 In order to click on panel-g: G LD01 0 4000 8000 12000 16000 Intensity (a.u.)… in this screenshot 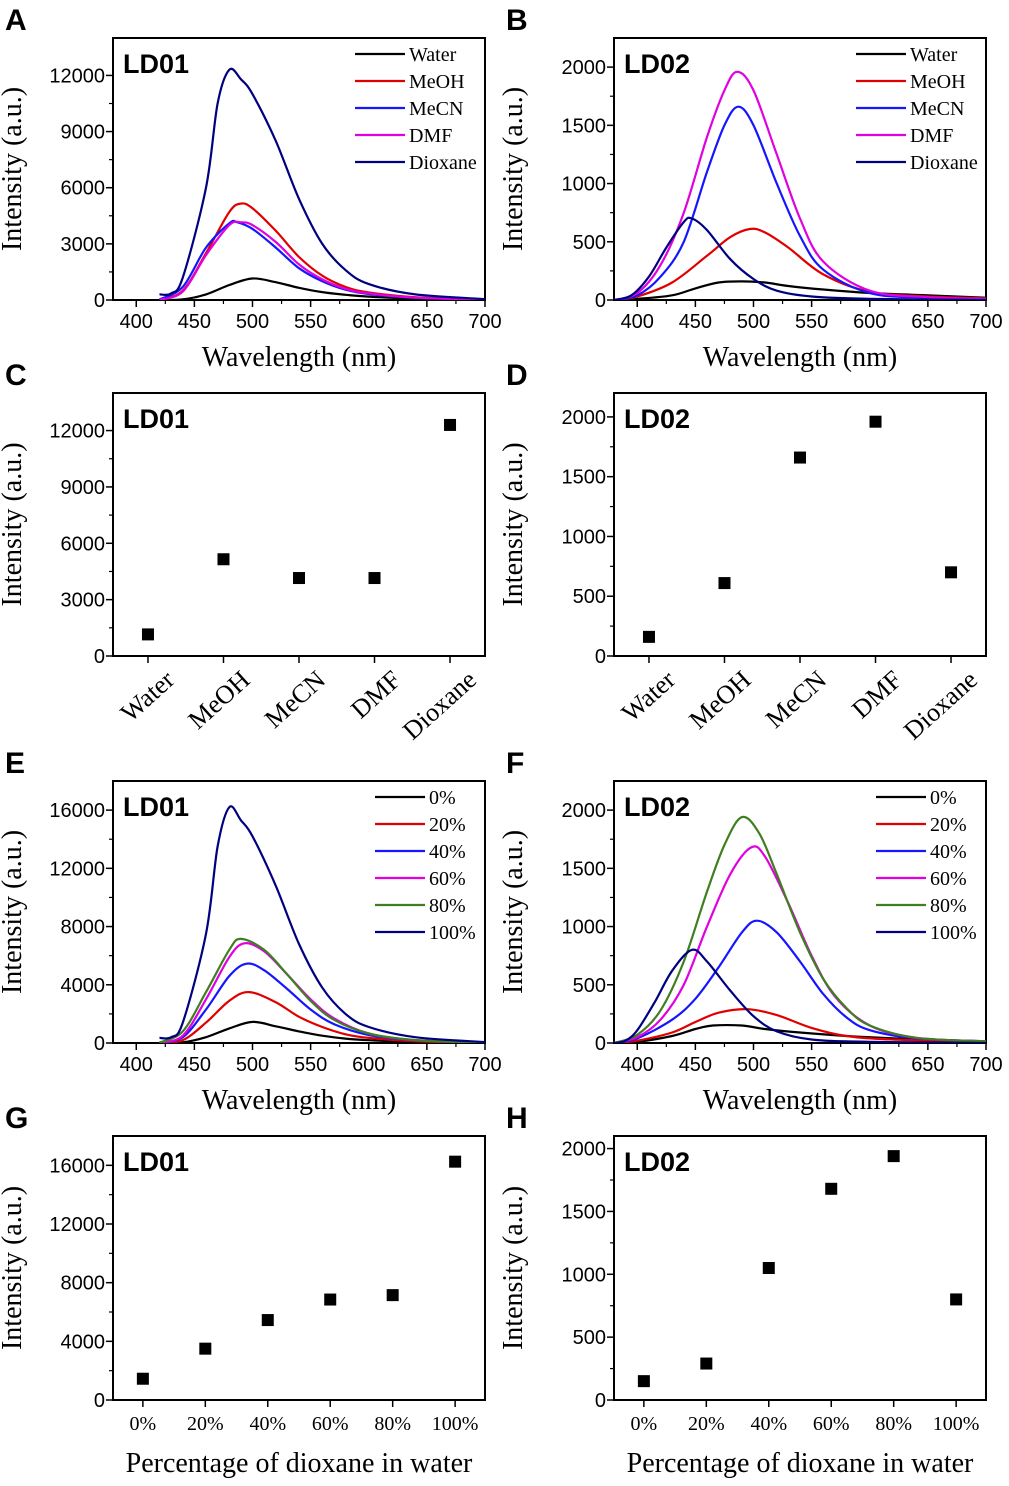, I will do `click(243, 1290)`.